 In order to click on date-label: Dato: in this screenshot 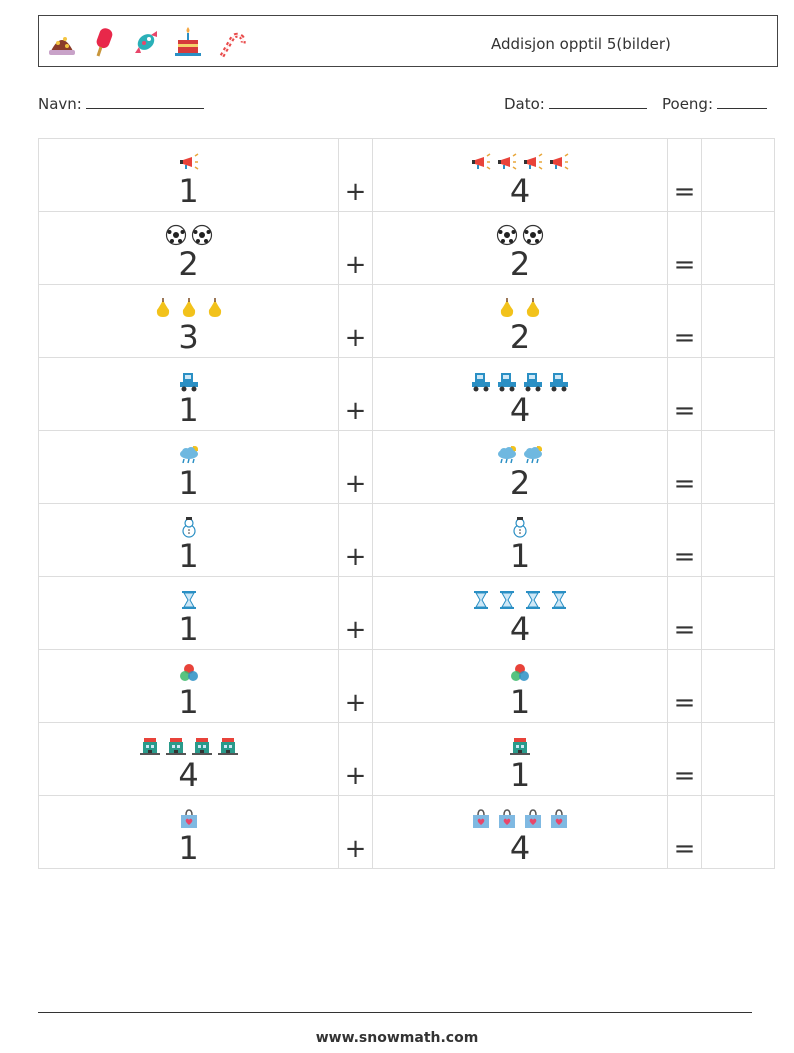, I will do `click(524, 104)`.